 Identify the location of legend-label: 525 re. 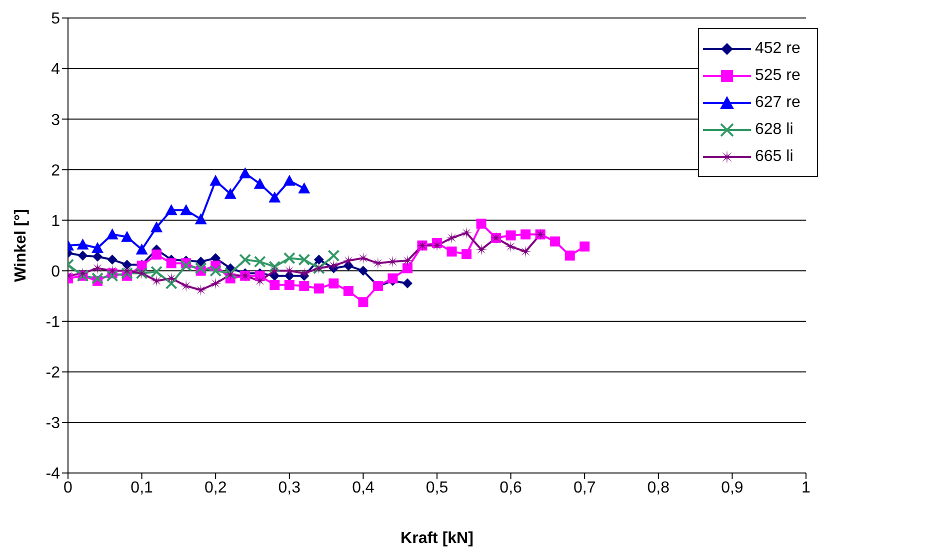
(777, 75).